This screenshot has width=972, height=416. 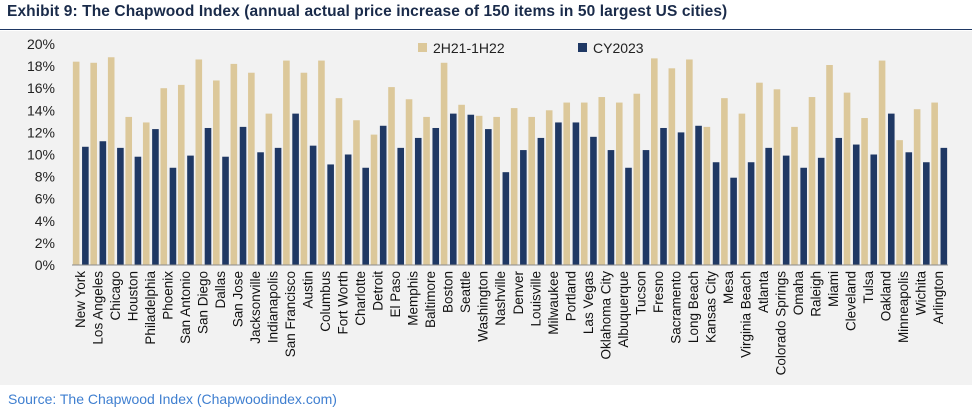 I want to click on x-tick-label: Minneapolis, so click(x=903, y=307).